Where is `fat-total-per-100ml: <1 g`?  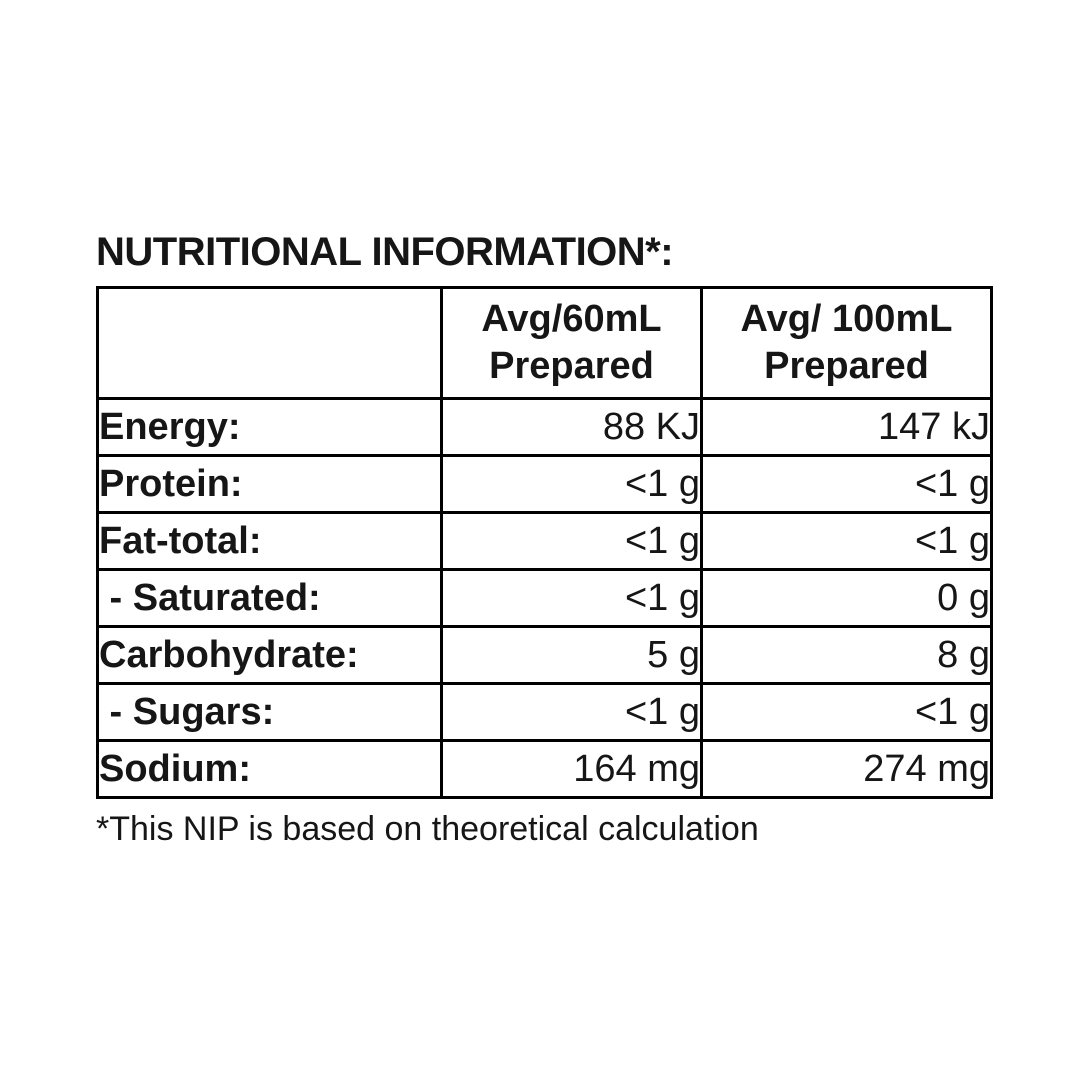 fat-total-per-100ml: <1 g is located at coordinates (846, 541).